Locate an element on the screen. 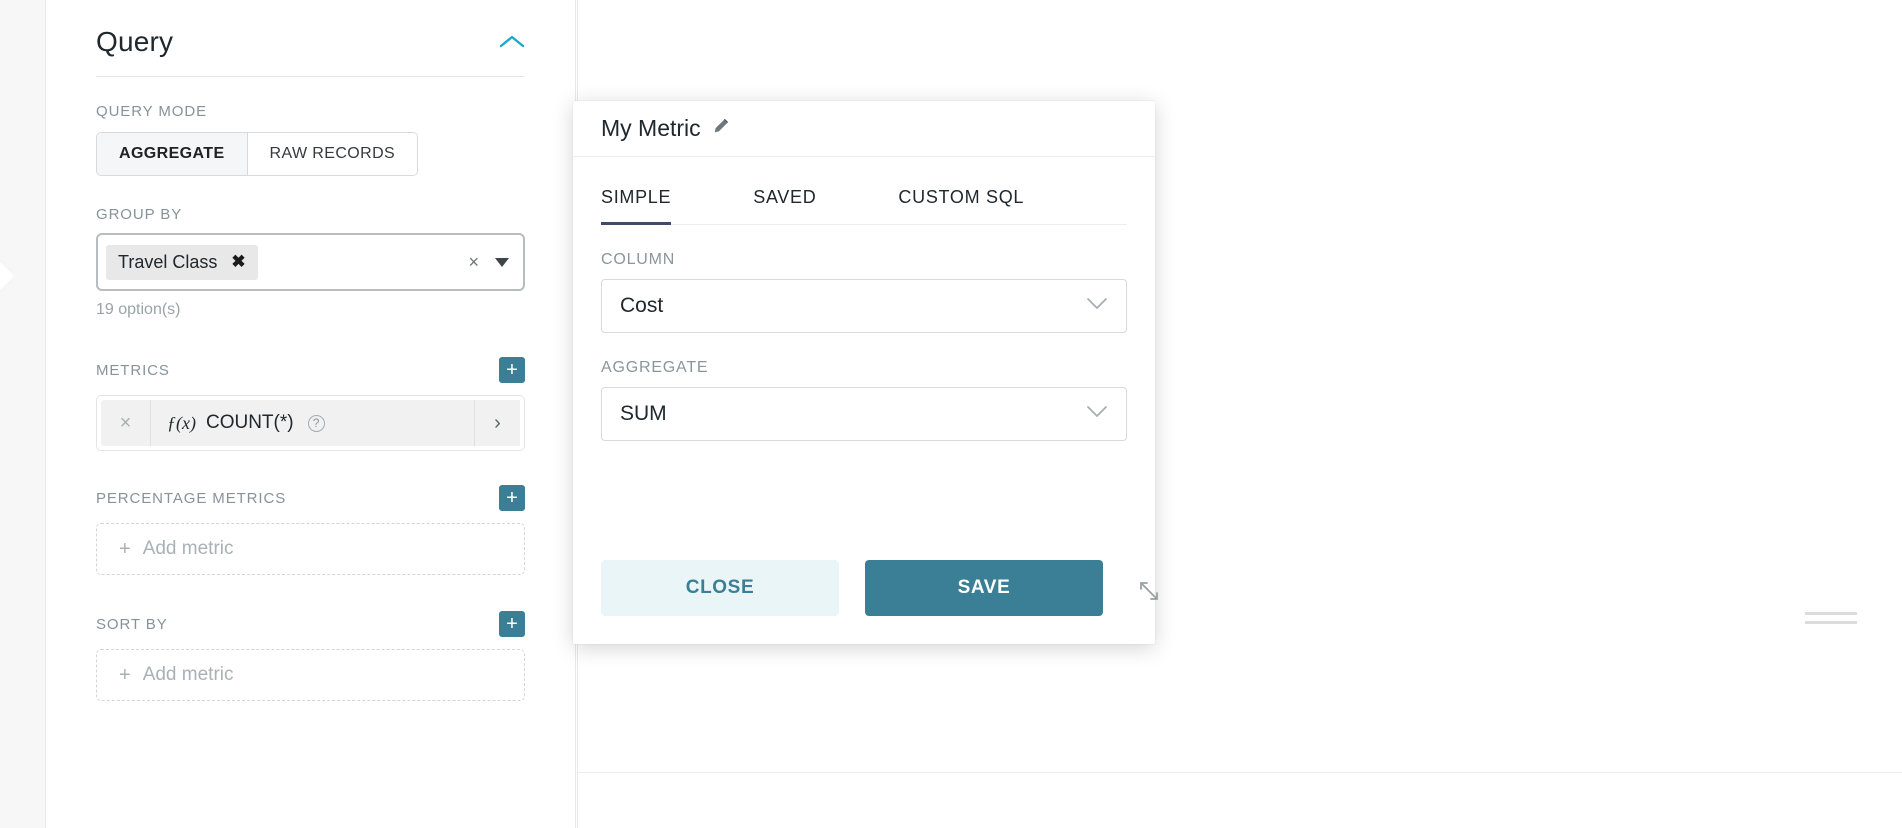 This screenshot has height=828, width=1902. group-by-label: GROUP BY is located at coordinates (139, 214).